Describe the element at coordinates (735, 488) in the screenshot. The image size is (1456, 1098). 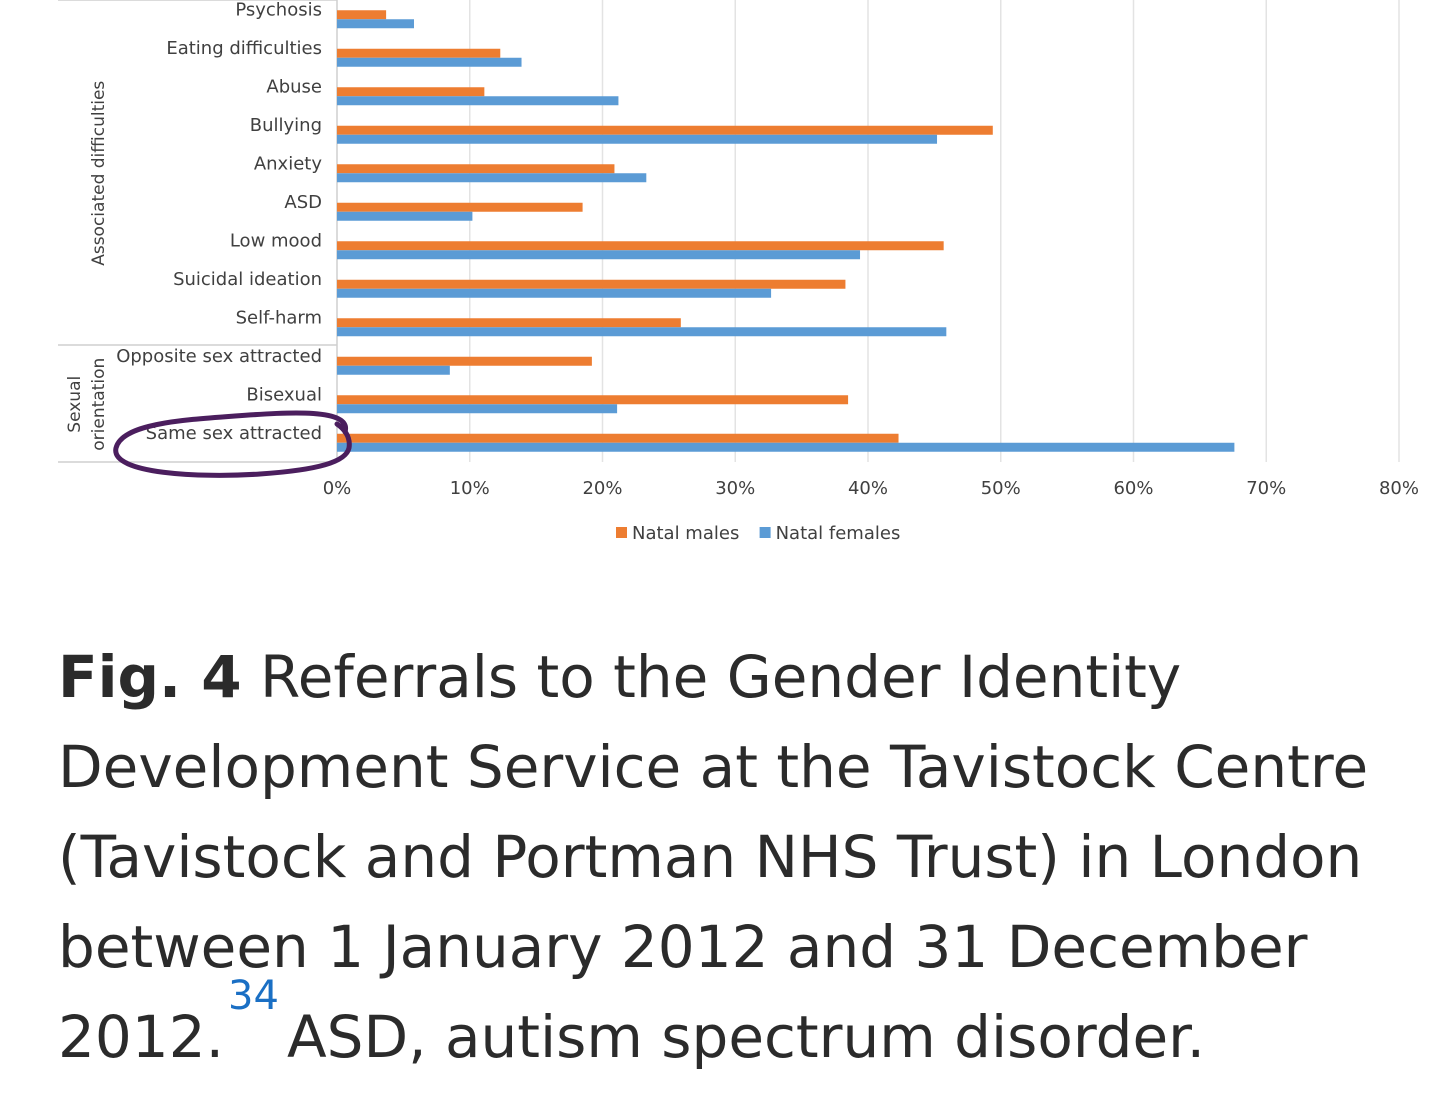
I see `x-tick-label: 30%` at that location.